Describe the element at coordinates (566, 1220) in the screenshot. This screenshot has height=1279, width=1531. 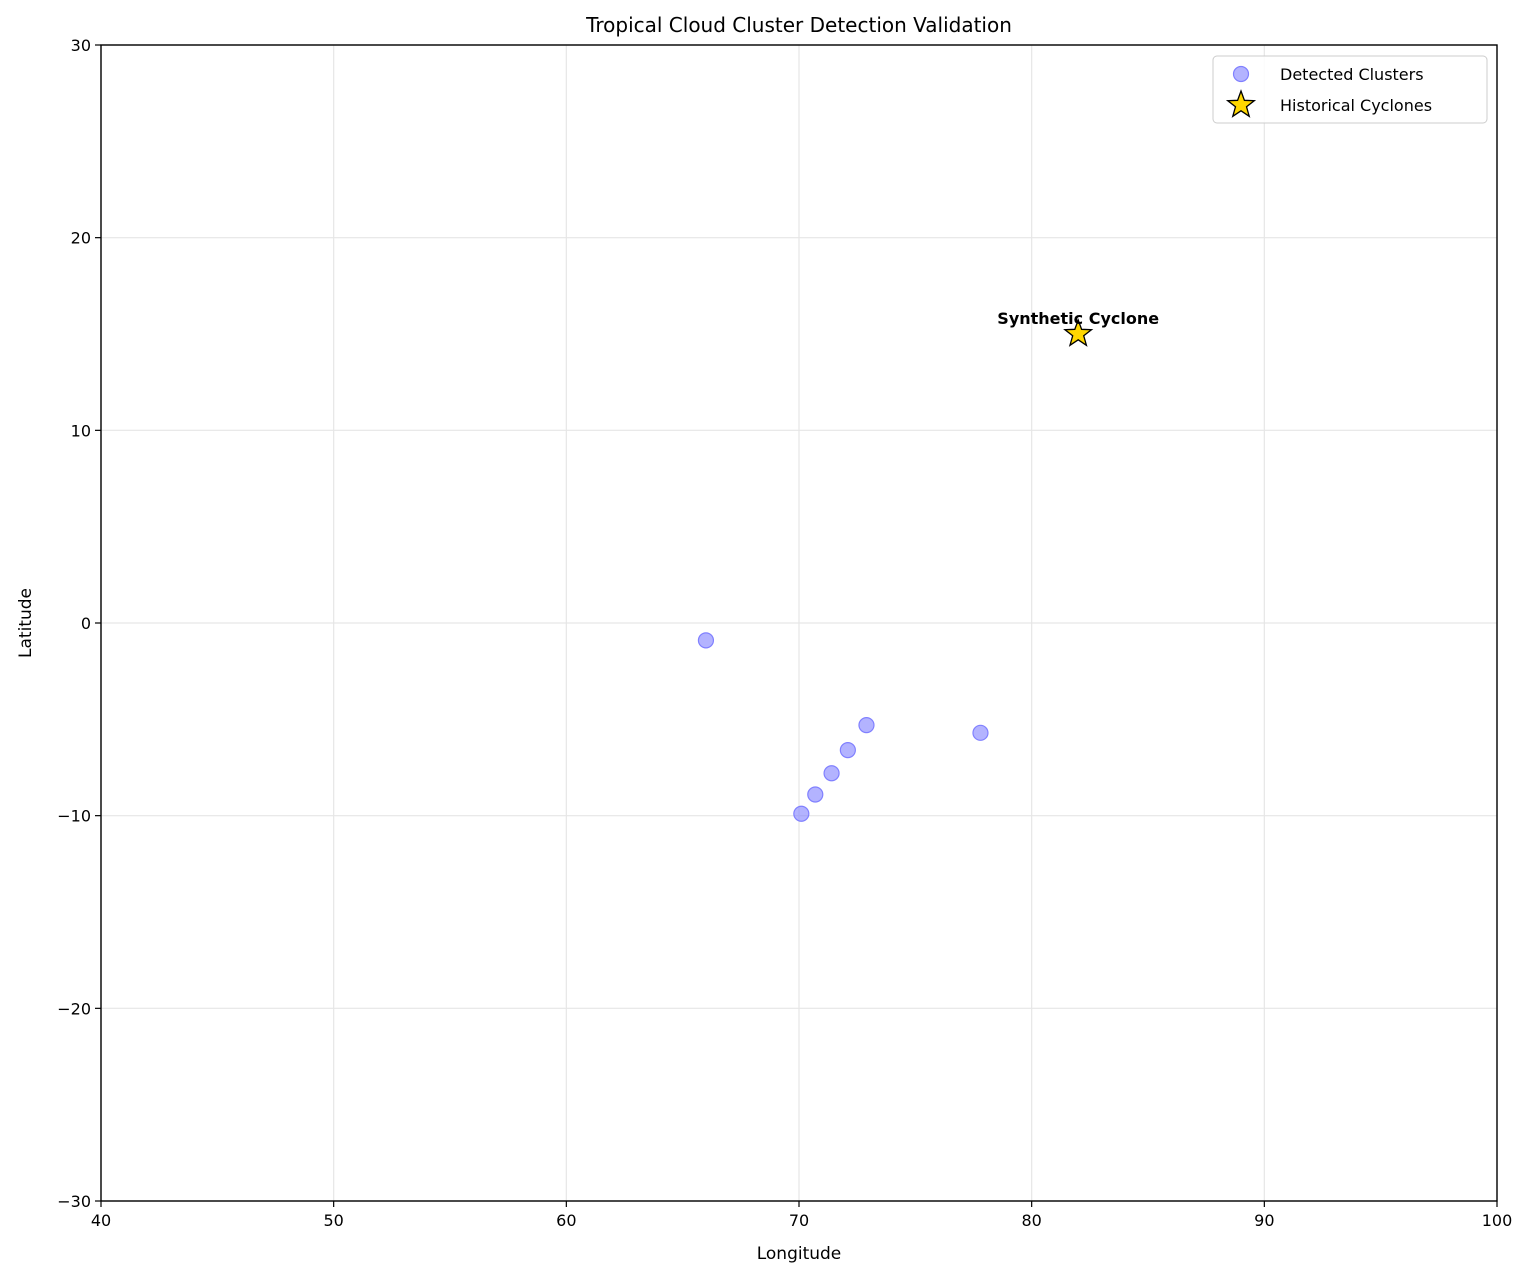
I see `x-tick-label: 60` at that location.